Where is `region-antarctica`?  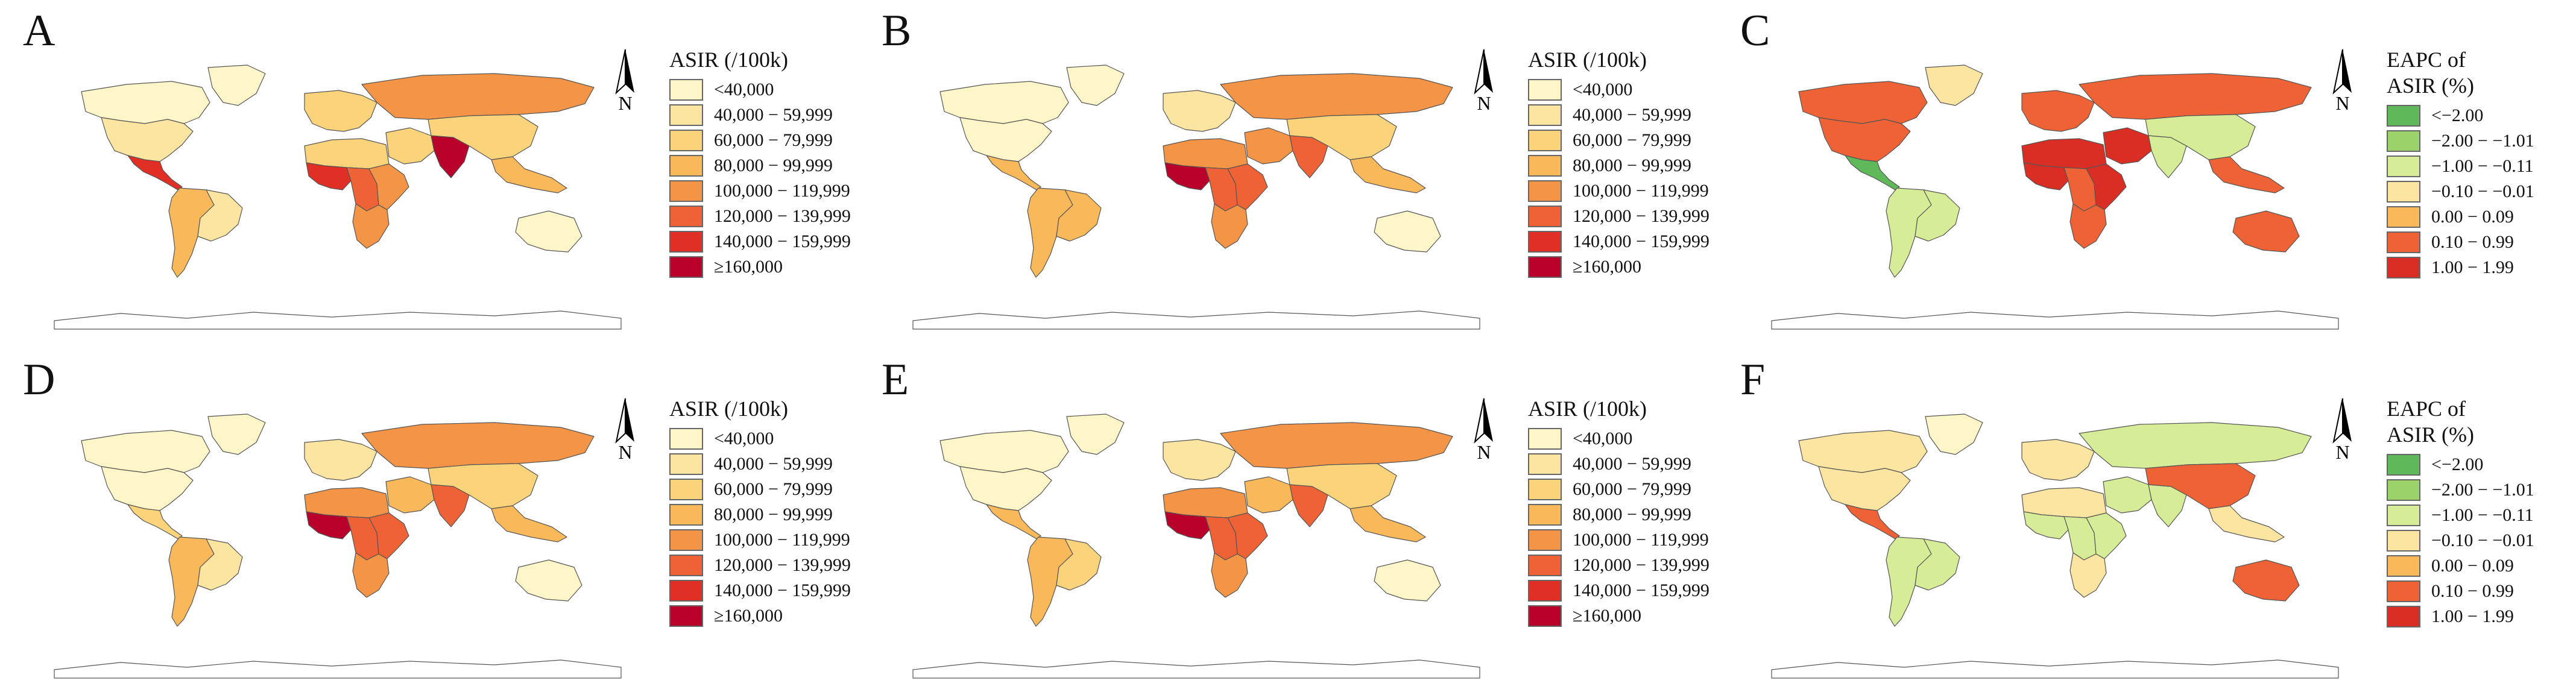
region-antarctica is located at coordinates (2055, 320).